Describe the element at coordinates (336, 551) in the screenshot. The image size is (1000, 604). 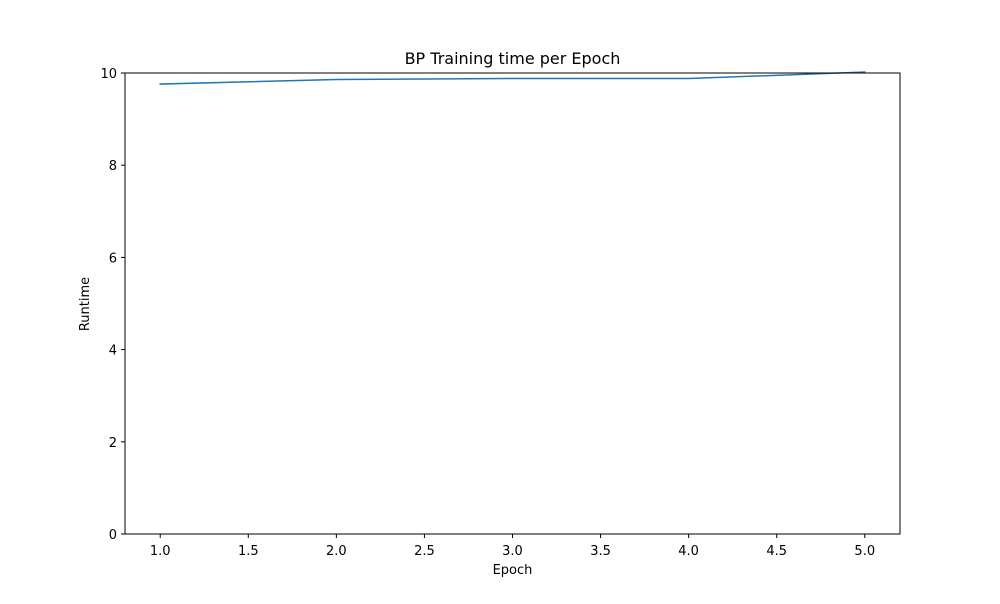
I see `x-tick-label: 2.0` at that location.